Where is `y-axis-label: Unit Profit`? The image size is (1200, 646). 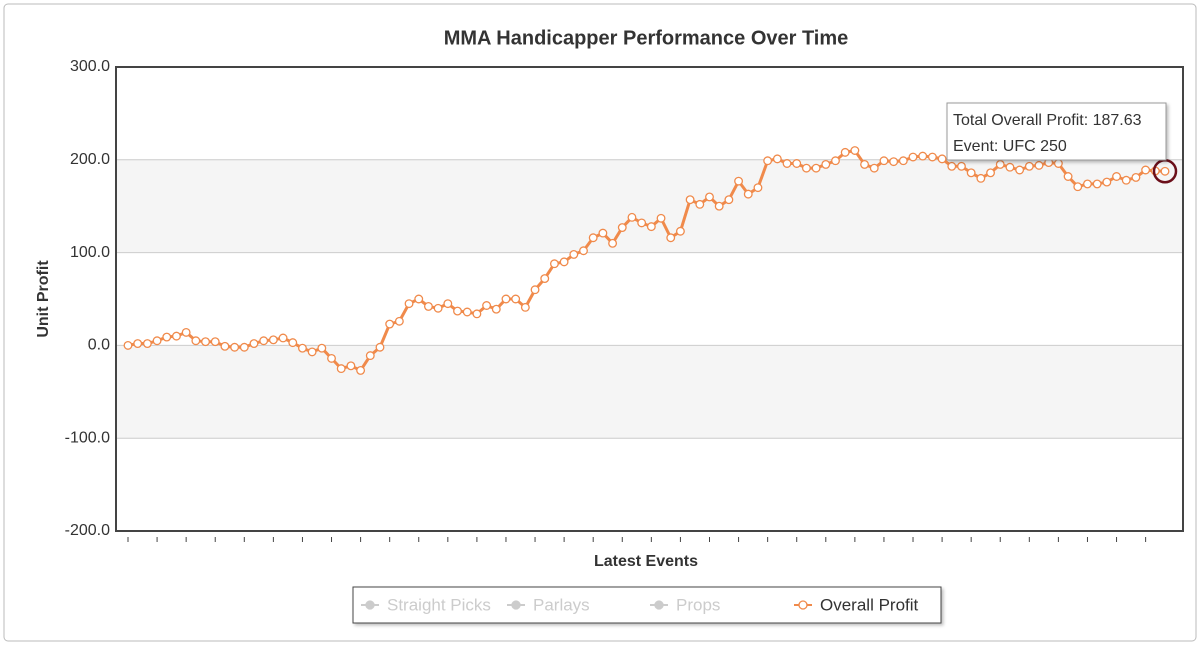
y-axis-label: Unit Profit is located at coordinates (43, 299).